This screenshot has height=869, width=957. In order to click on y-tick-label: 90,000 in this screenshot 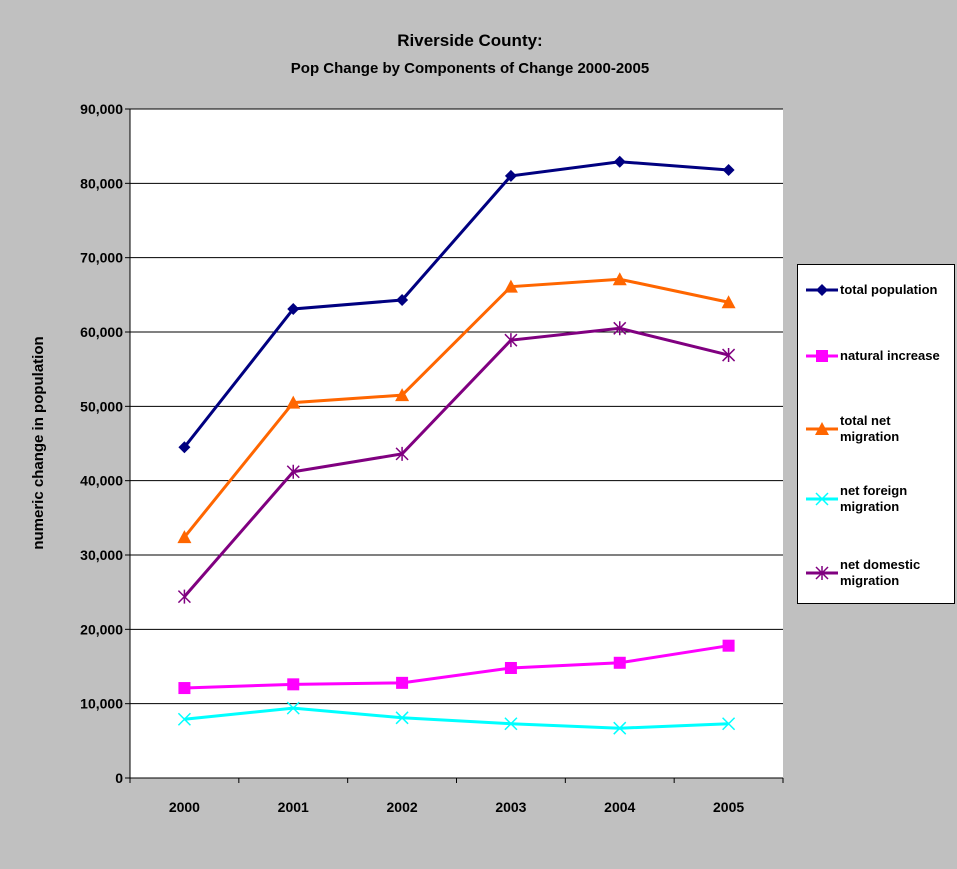, I will do `click(101, 109)`.